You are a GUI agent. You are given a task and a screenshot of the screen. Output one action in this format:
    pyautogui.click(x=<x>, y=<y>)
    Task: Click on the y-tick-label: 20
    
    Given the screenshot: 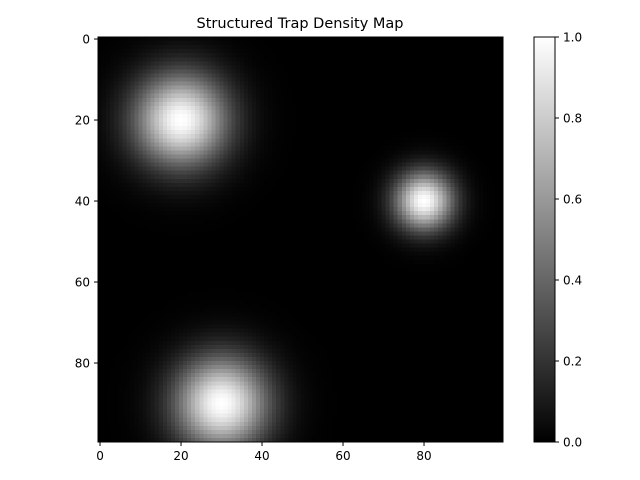 What is the action you would take?
    pyautogui.click(x=82, y=121)
    